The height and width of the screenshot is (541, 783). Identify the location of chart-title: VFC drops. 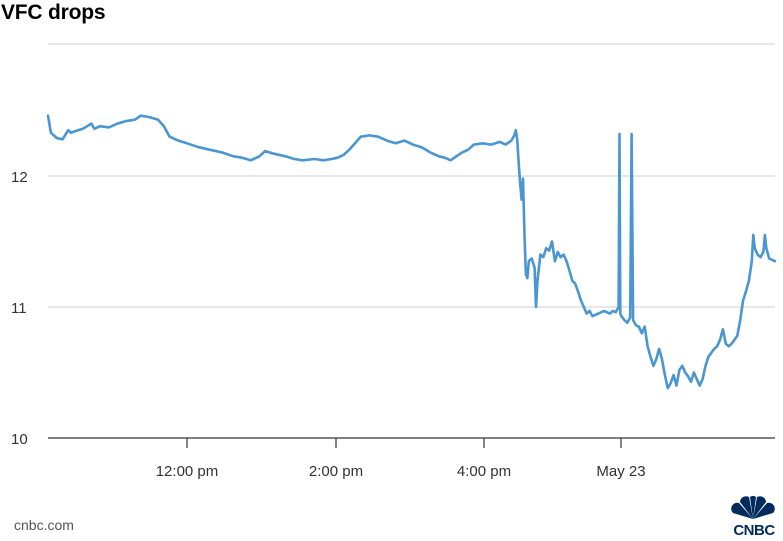
(53, 12).